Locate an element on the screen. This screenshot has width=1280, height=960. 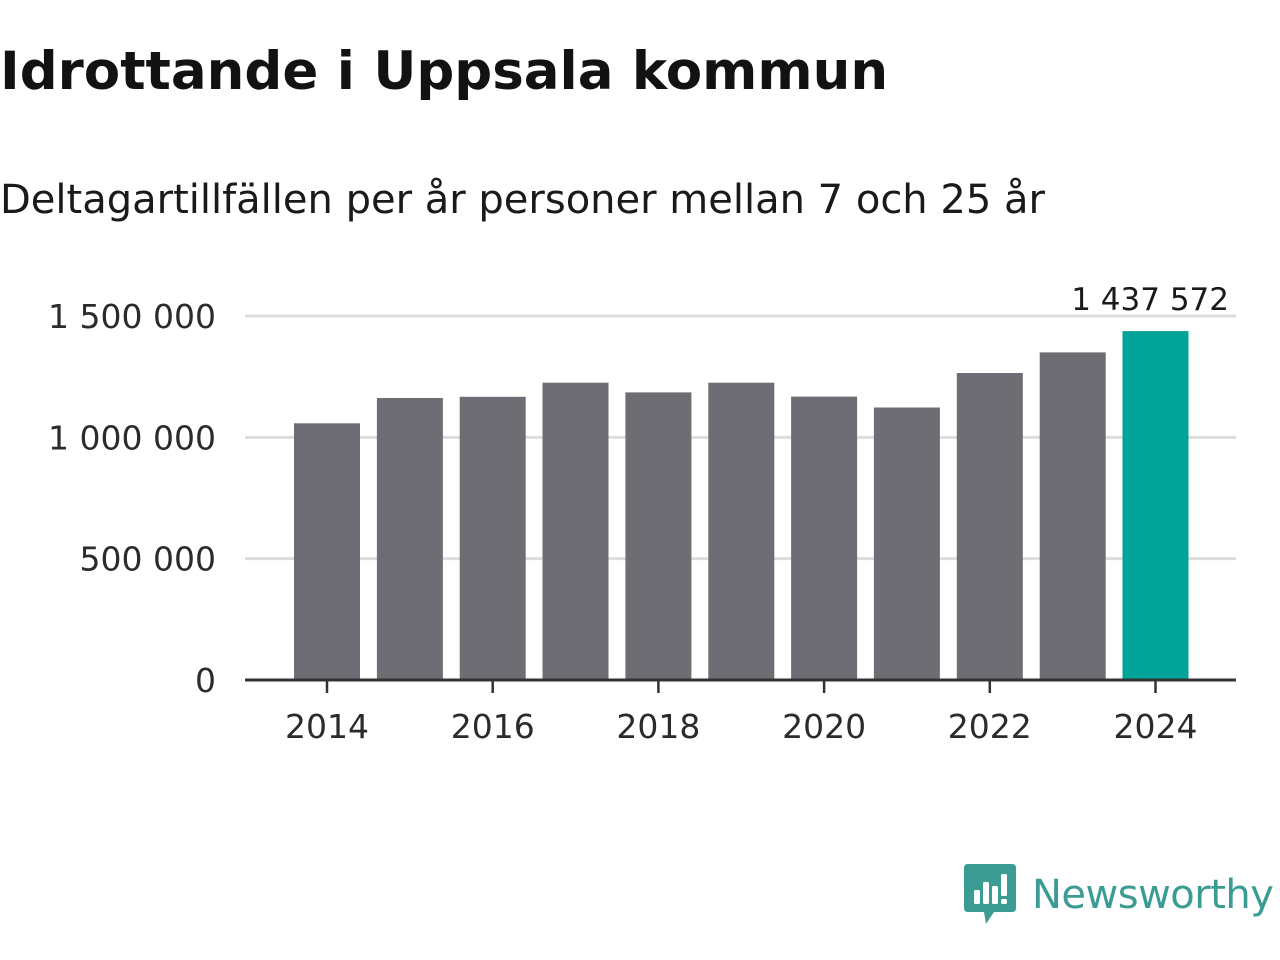
x-tick-label: 2018 is located at coordinates (658, 726).